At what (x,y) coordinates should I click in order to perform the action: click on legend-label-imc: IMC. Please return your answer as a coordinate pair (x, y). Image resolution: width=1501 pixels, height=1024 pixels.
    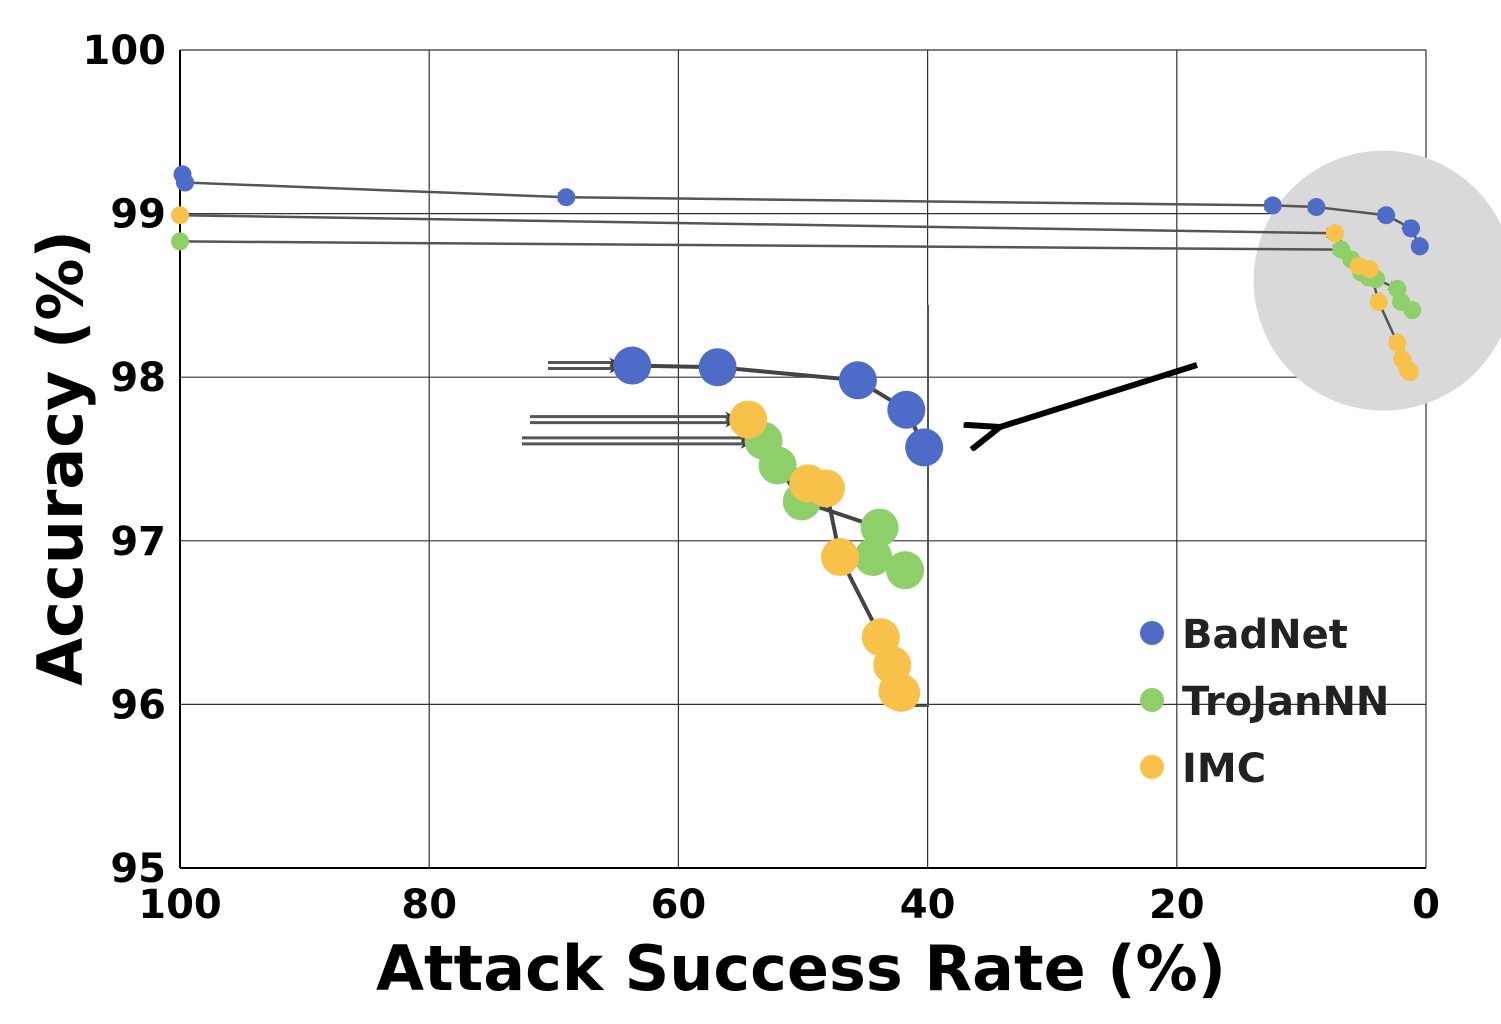
    Looking at the image, I should click on (1224, 769).